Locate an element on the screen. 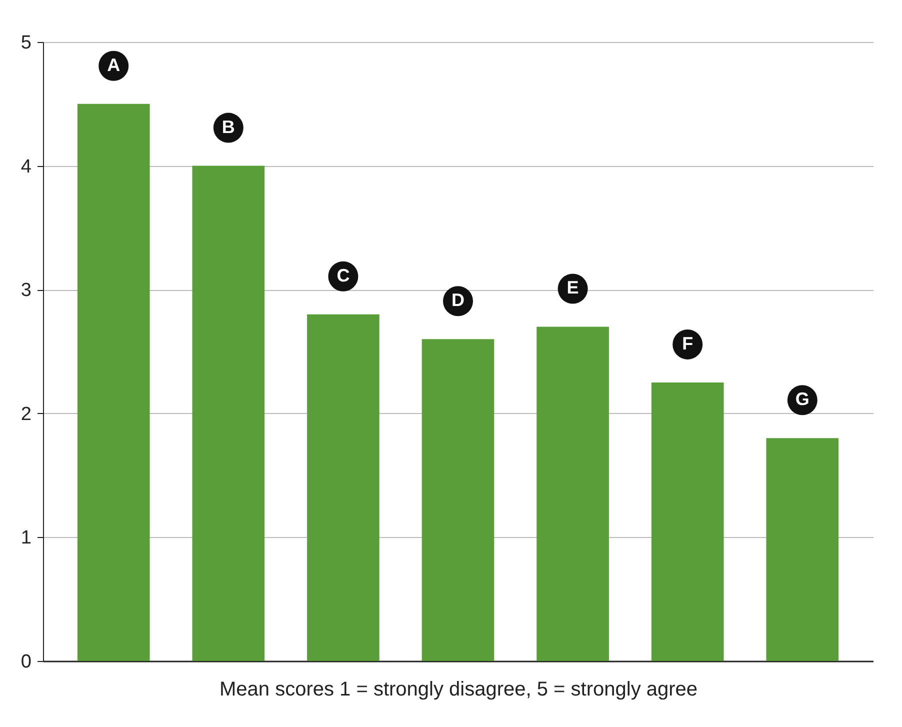 This screenshot has width=902, height=727. y-tick-label: 4 is located at coordinates (26, 167).